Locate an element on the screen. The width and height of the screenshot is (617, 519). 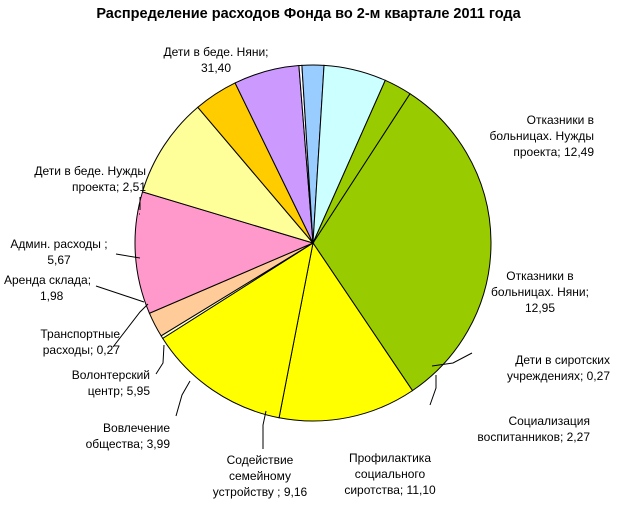
label-admin-rashody: Админ. расходы ; 5,67 is located at coordinates (59, 252).